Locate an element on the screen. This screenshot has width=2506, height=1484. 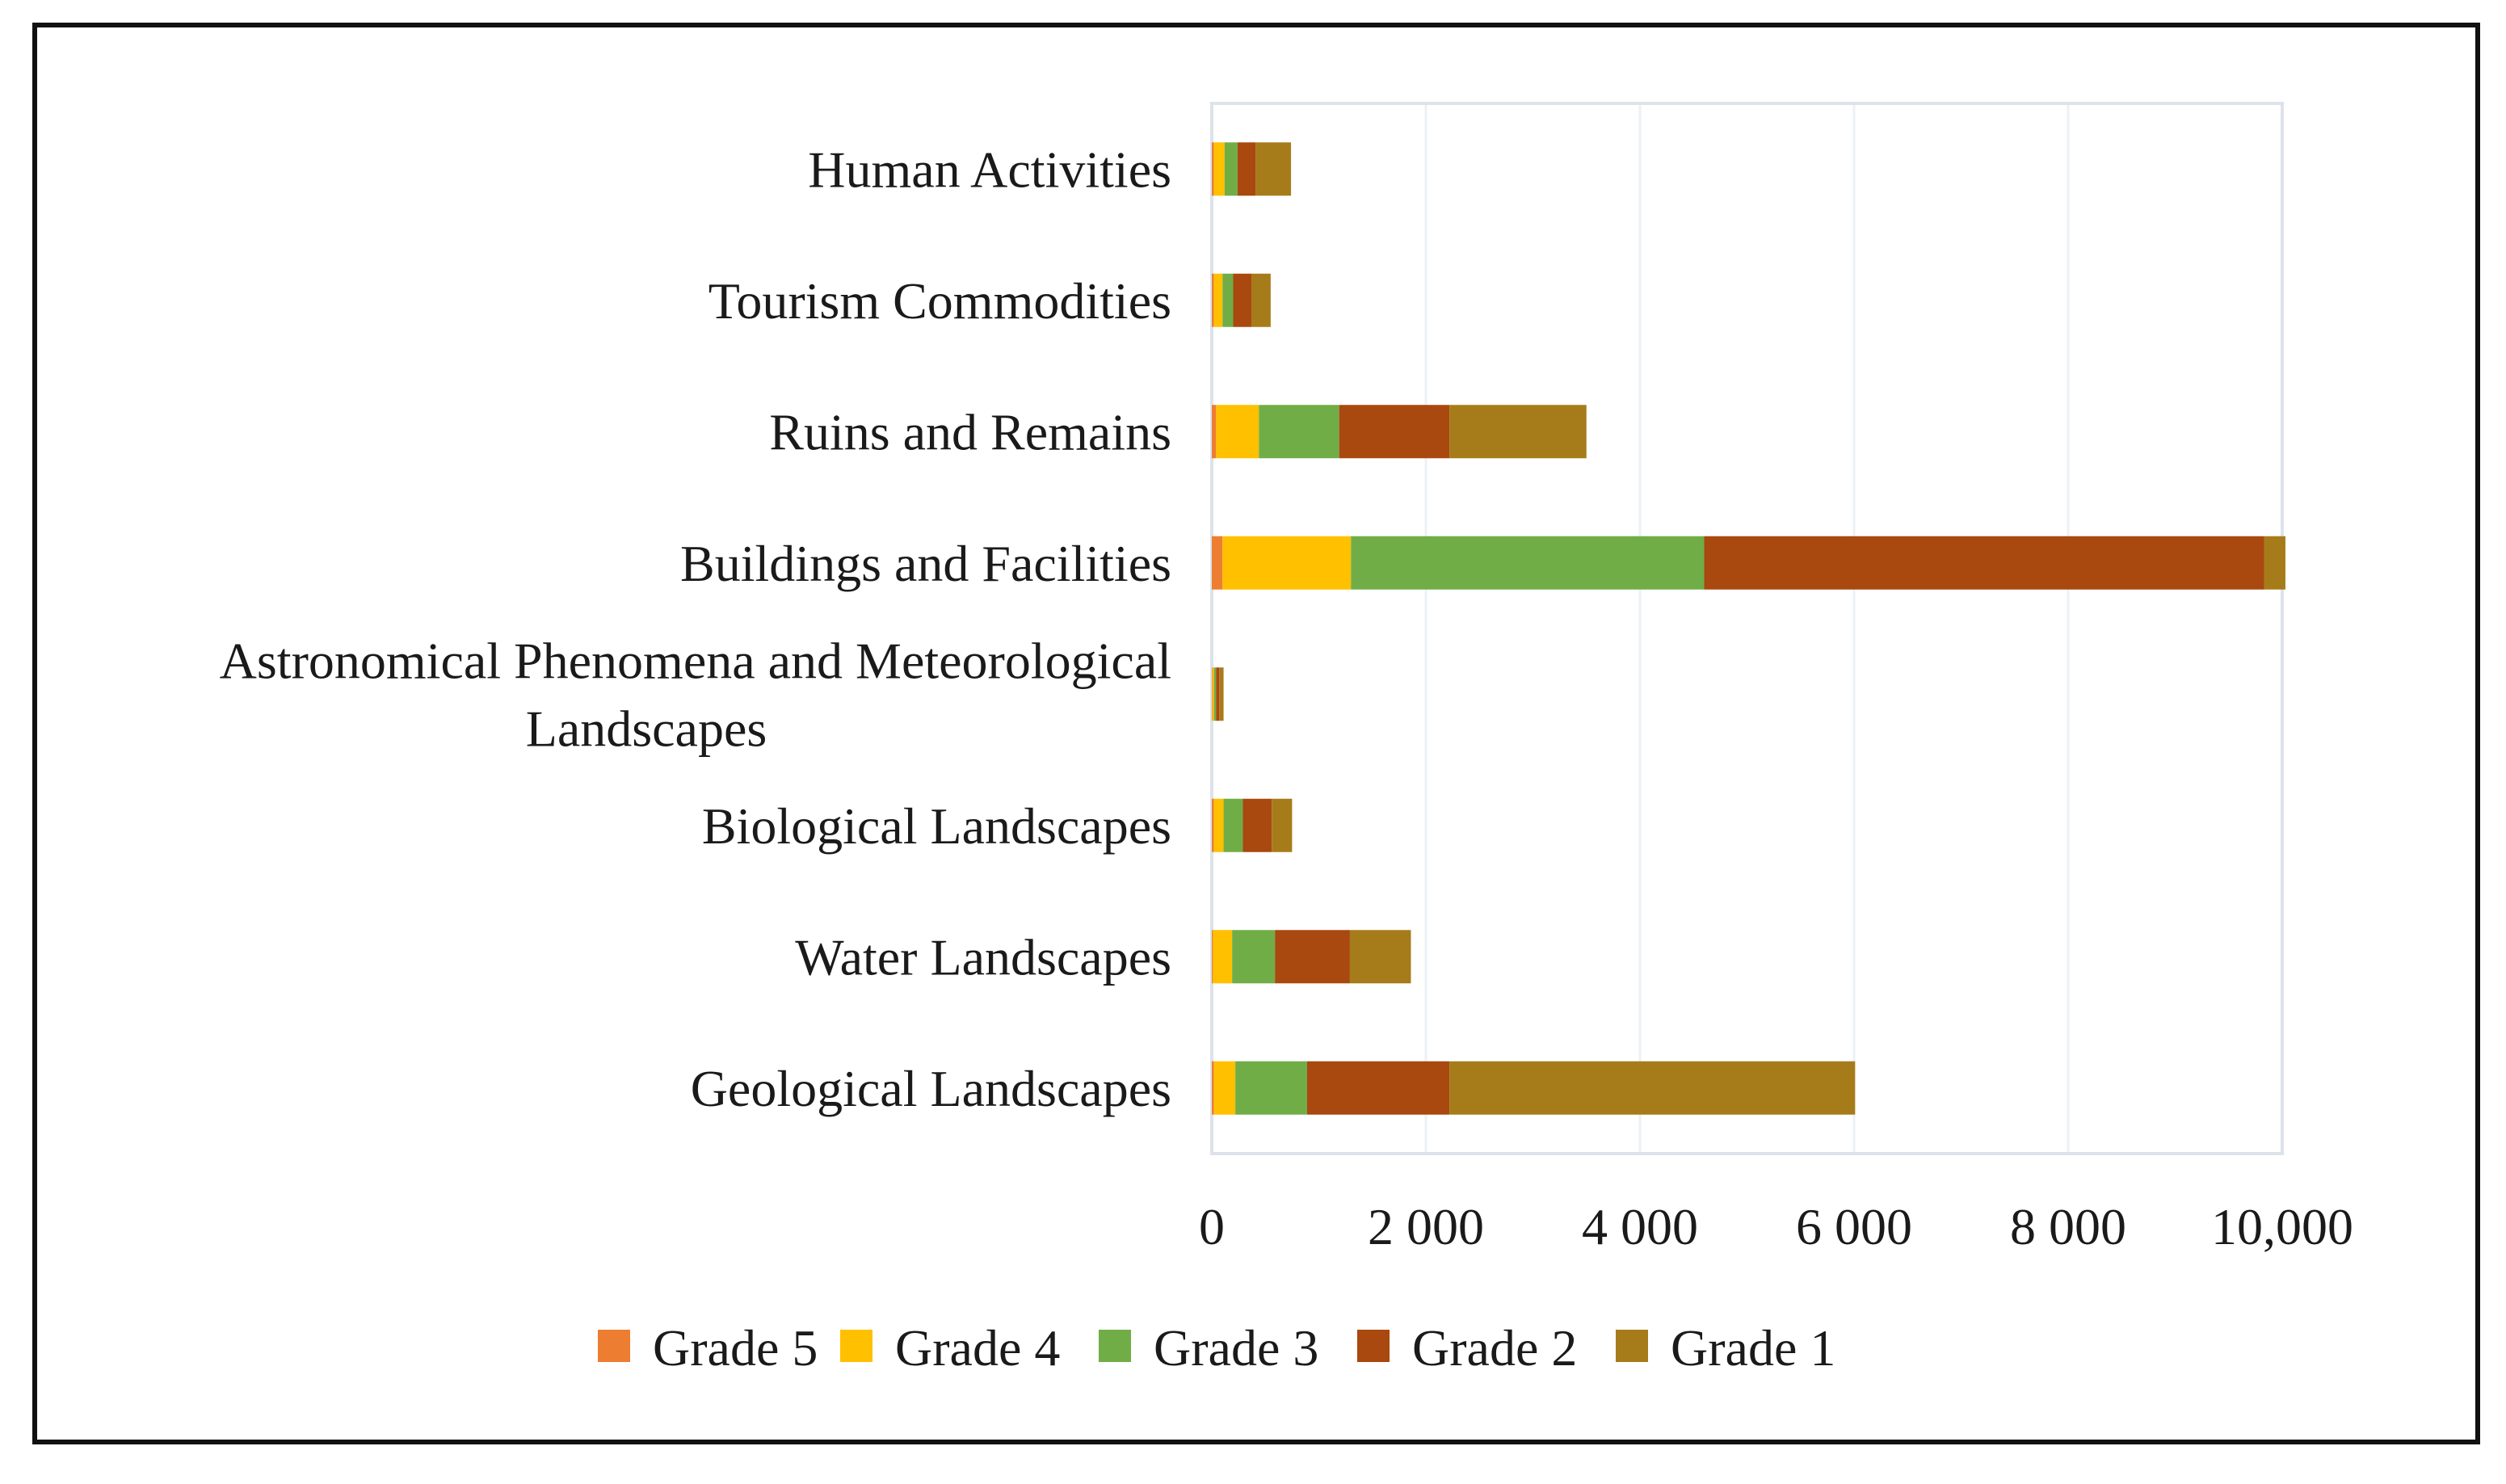
x-tick-label: 10,000 is located at coordinates (2282, 1226).